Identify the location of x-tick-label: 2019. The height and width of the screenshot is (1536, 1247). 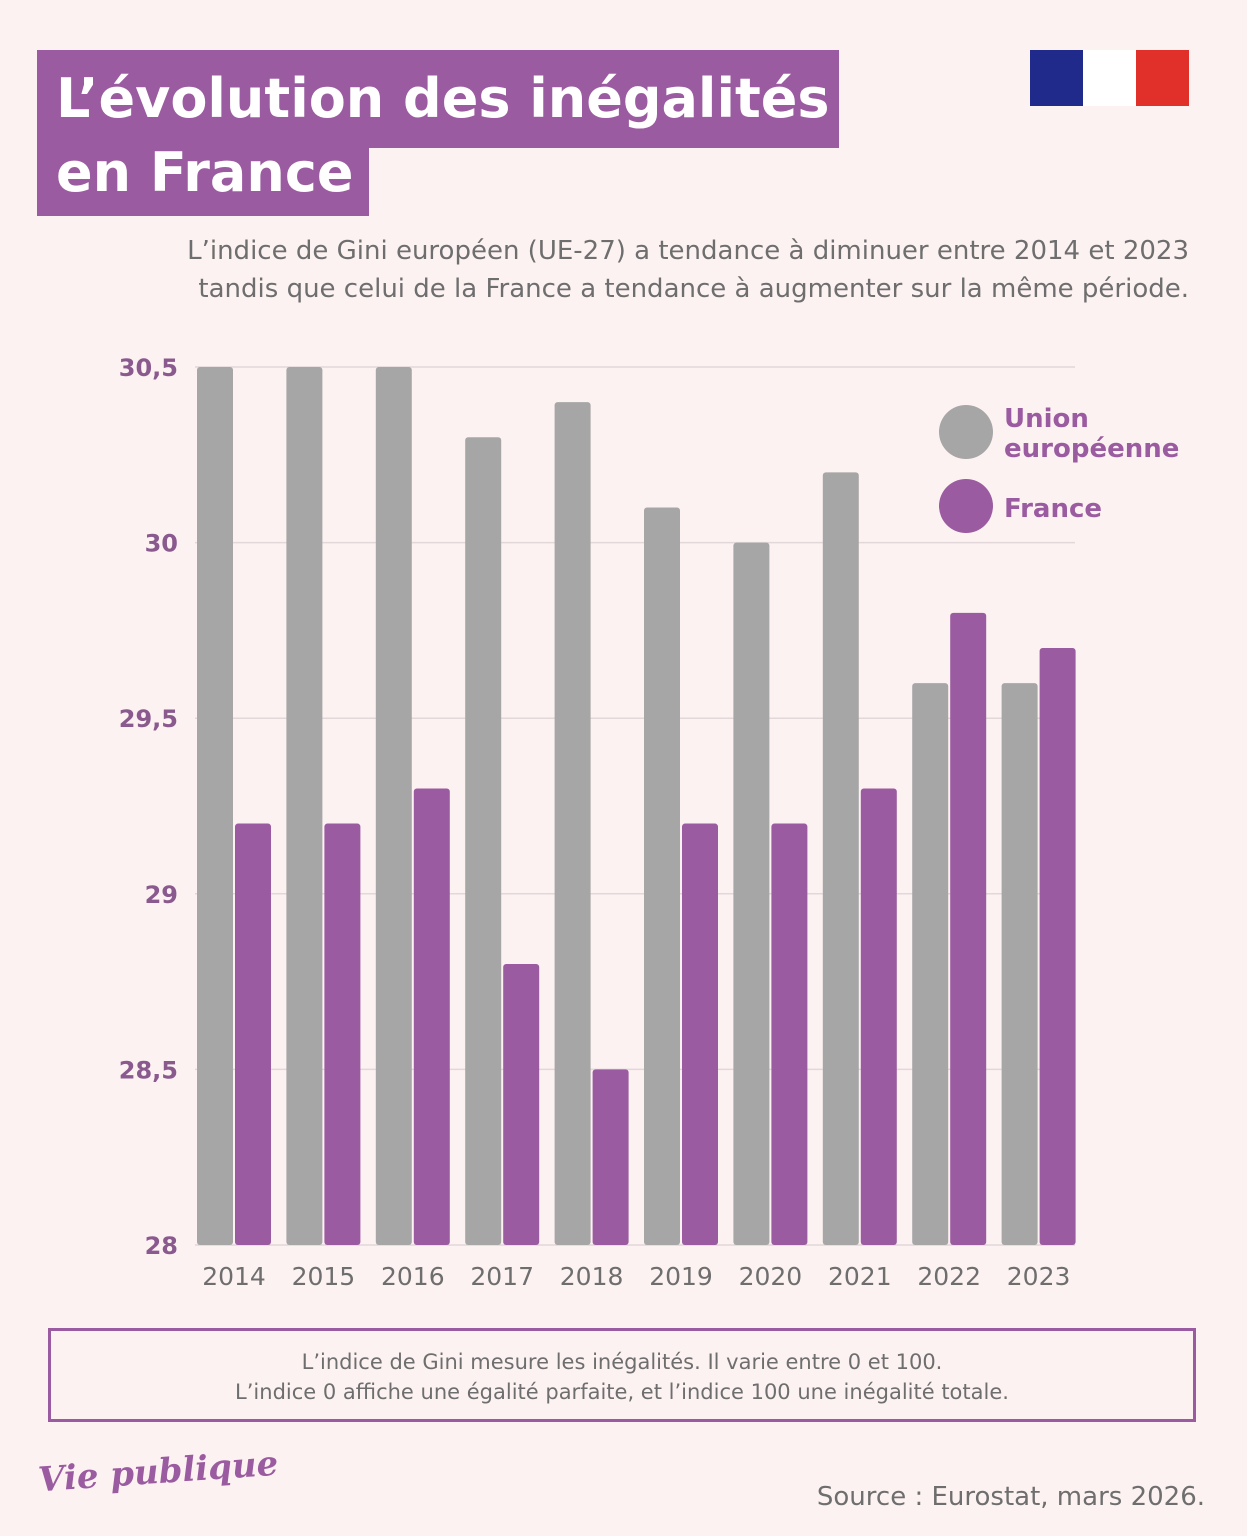
(681, 1276).